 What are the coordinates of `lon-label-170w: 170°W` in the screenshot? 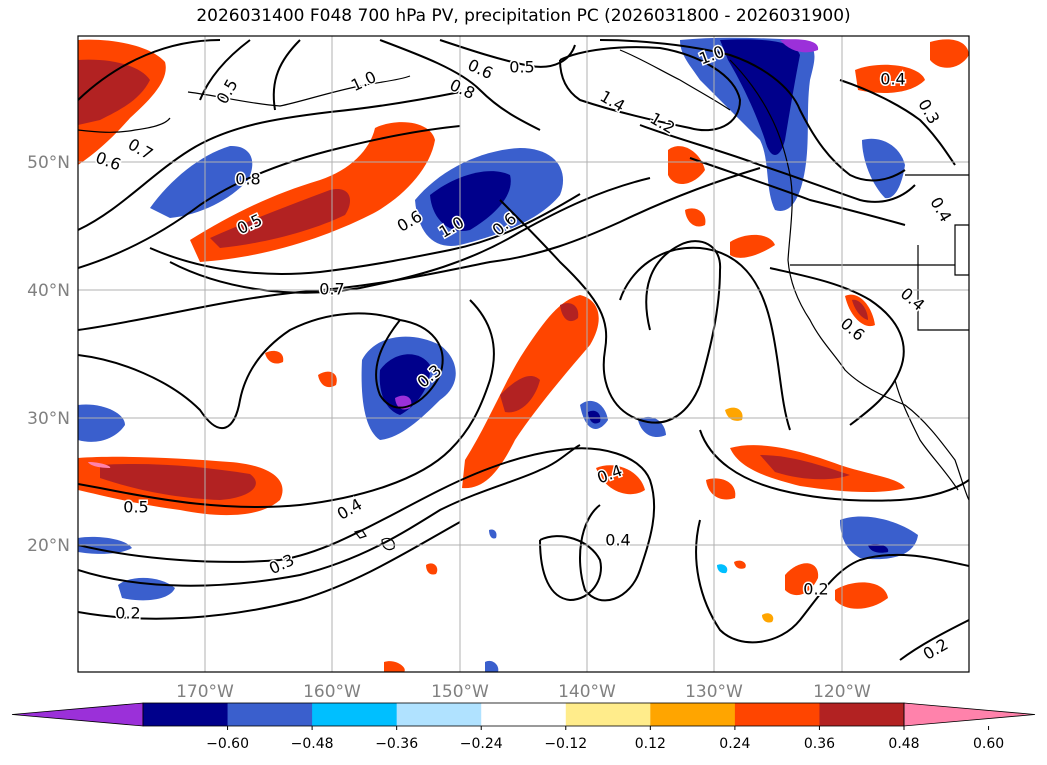 It's located at (205, 692).